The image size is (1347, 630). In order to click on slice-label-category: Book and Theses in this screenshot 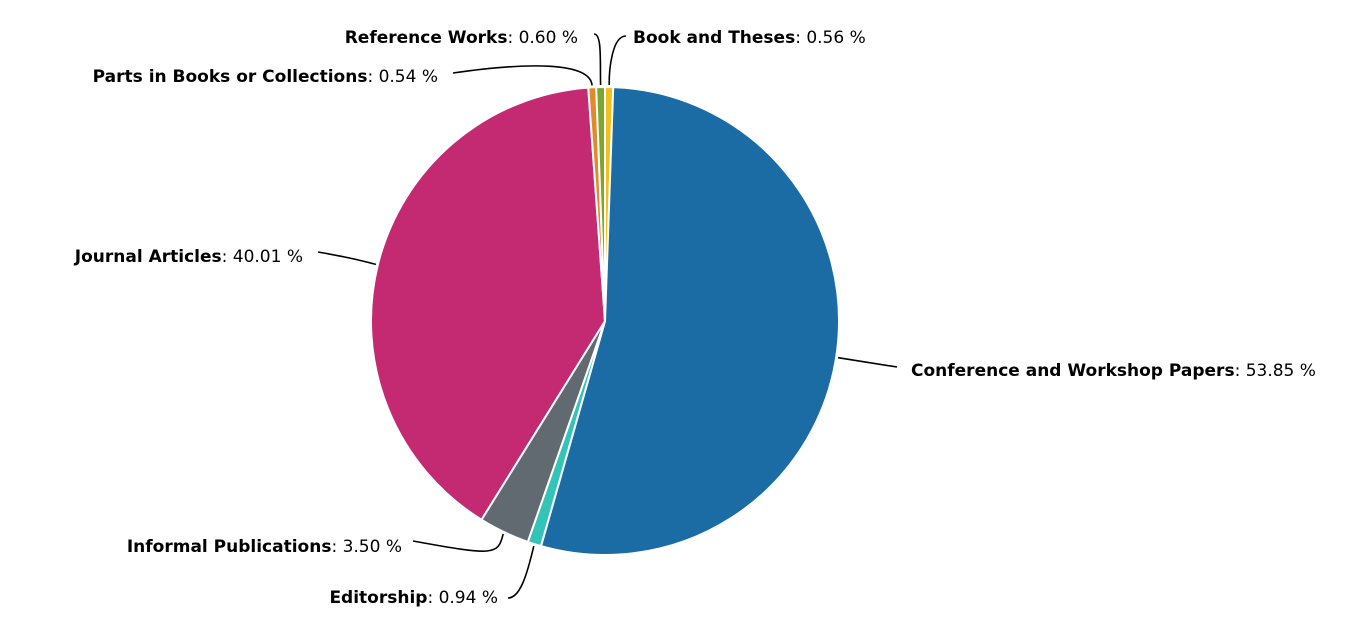, I will do `click(714, 38)`.